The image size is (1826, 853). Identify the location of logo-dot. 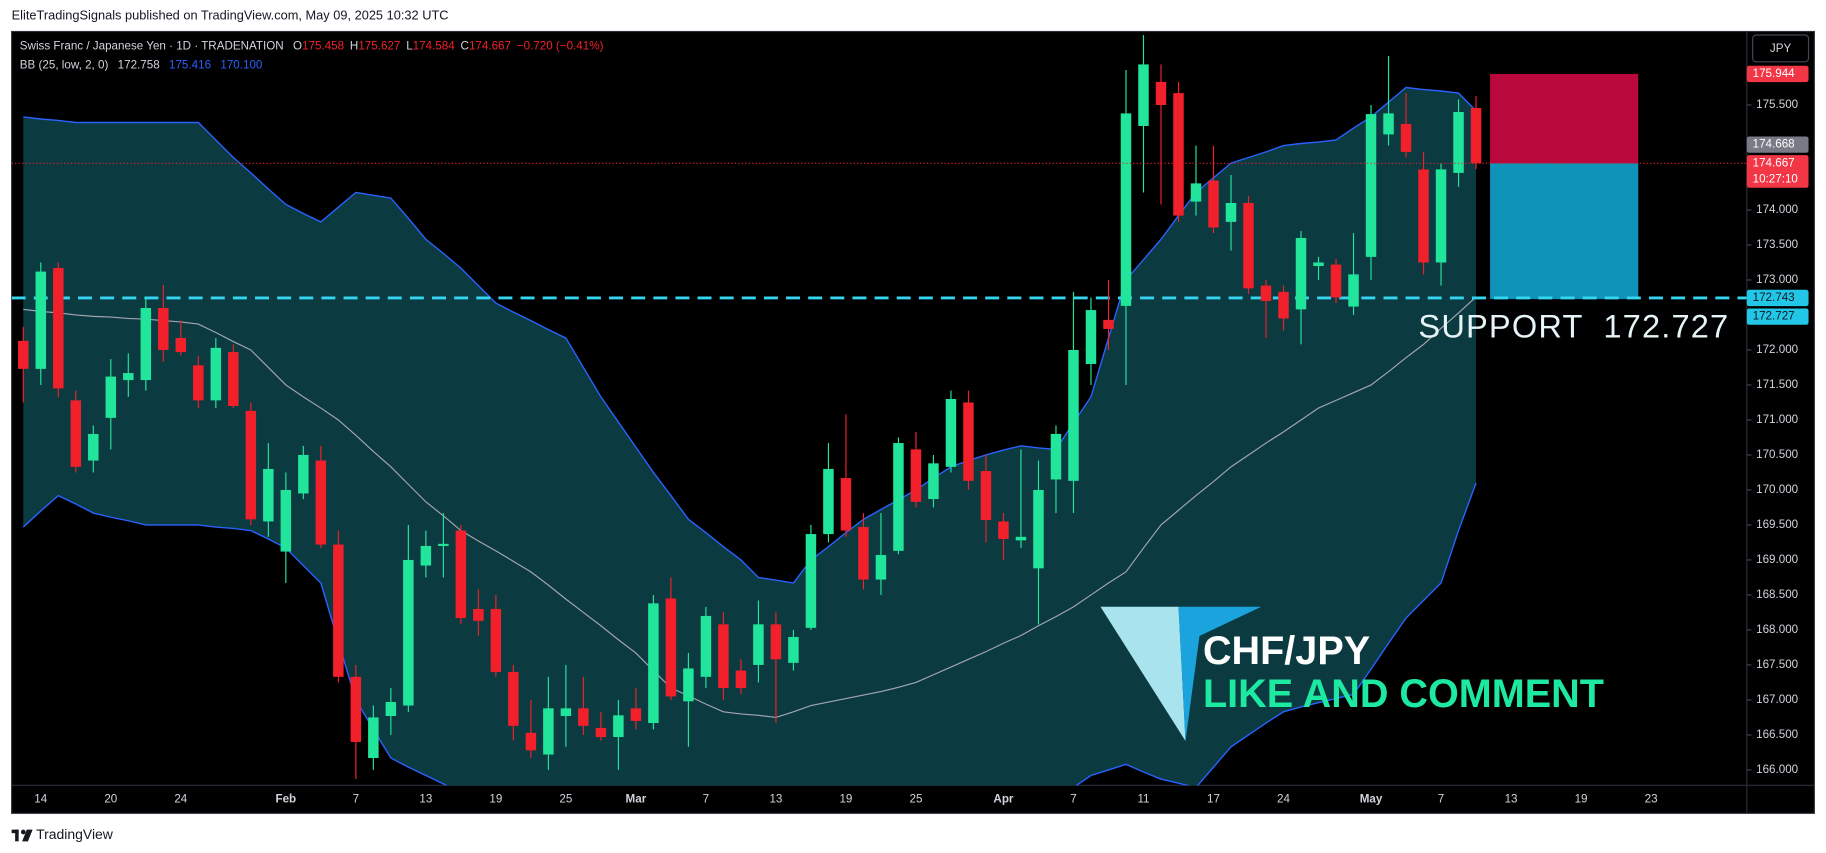
(23, 832).